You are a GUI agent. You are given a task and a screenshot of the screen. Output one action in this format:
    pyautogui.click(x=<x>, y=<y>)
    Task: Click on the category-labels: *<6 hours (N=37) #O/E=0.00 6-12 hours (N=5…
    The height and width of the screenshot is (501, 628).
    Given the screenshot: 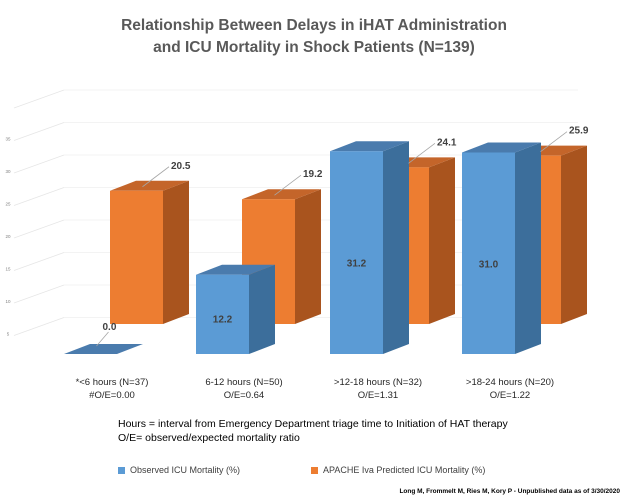 What is the action you would take?
    pyautogui.click(x=315, y=389)
    